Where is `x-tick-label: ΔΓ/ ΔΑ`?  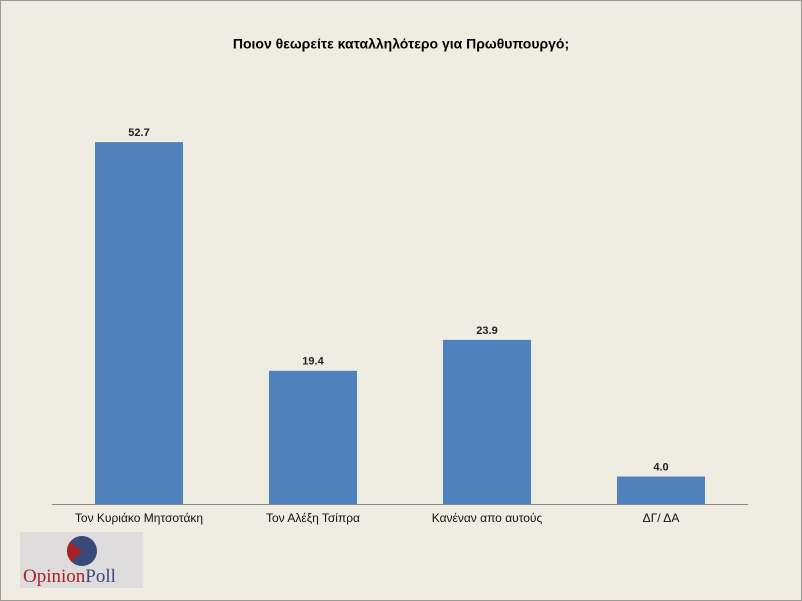 x-tick-label: ΔΓ/ ΔΑ is located at coordinates (661, 518).